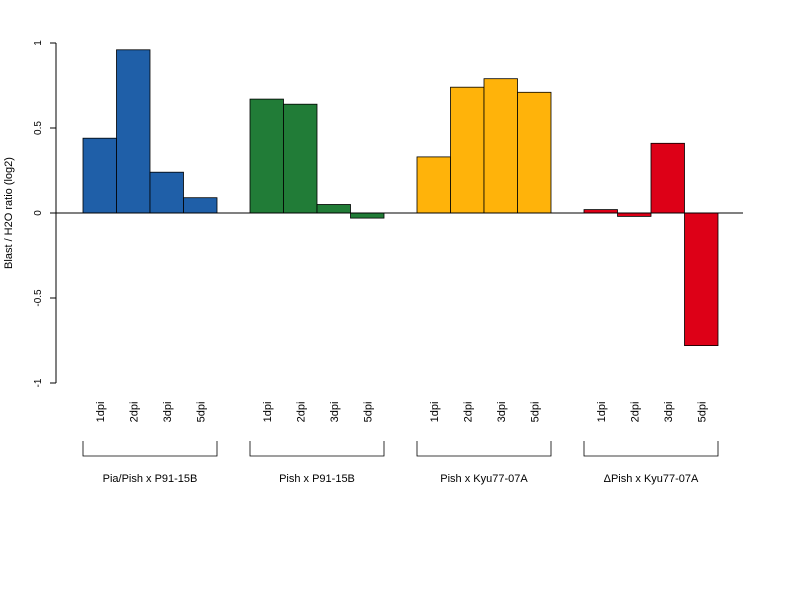 The height and width of the screenshot is (600, 800). Describe the element at coordinates (651, 479) in the screenshot. I see `group-label: ΔPish x Kyu77-07A` at that location.